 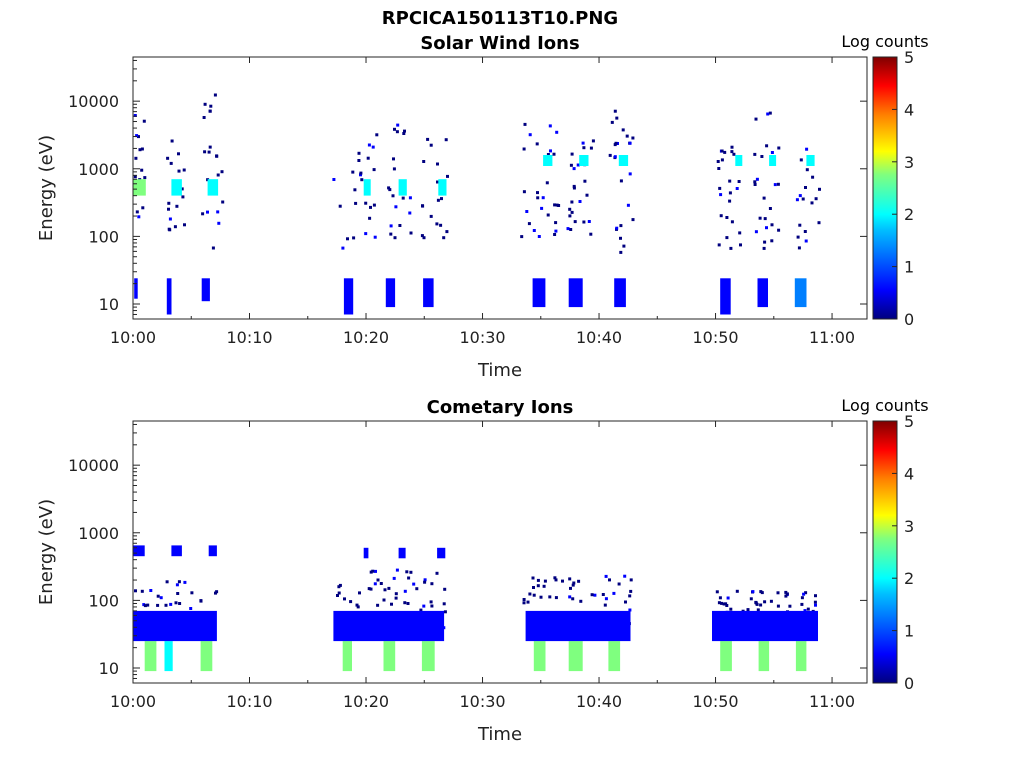 I want to click on x-tick-label: 10:10, so click(x=249, y=337).